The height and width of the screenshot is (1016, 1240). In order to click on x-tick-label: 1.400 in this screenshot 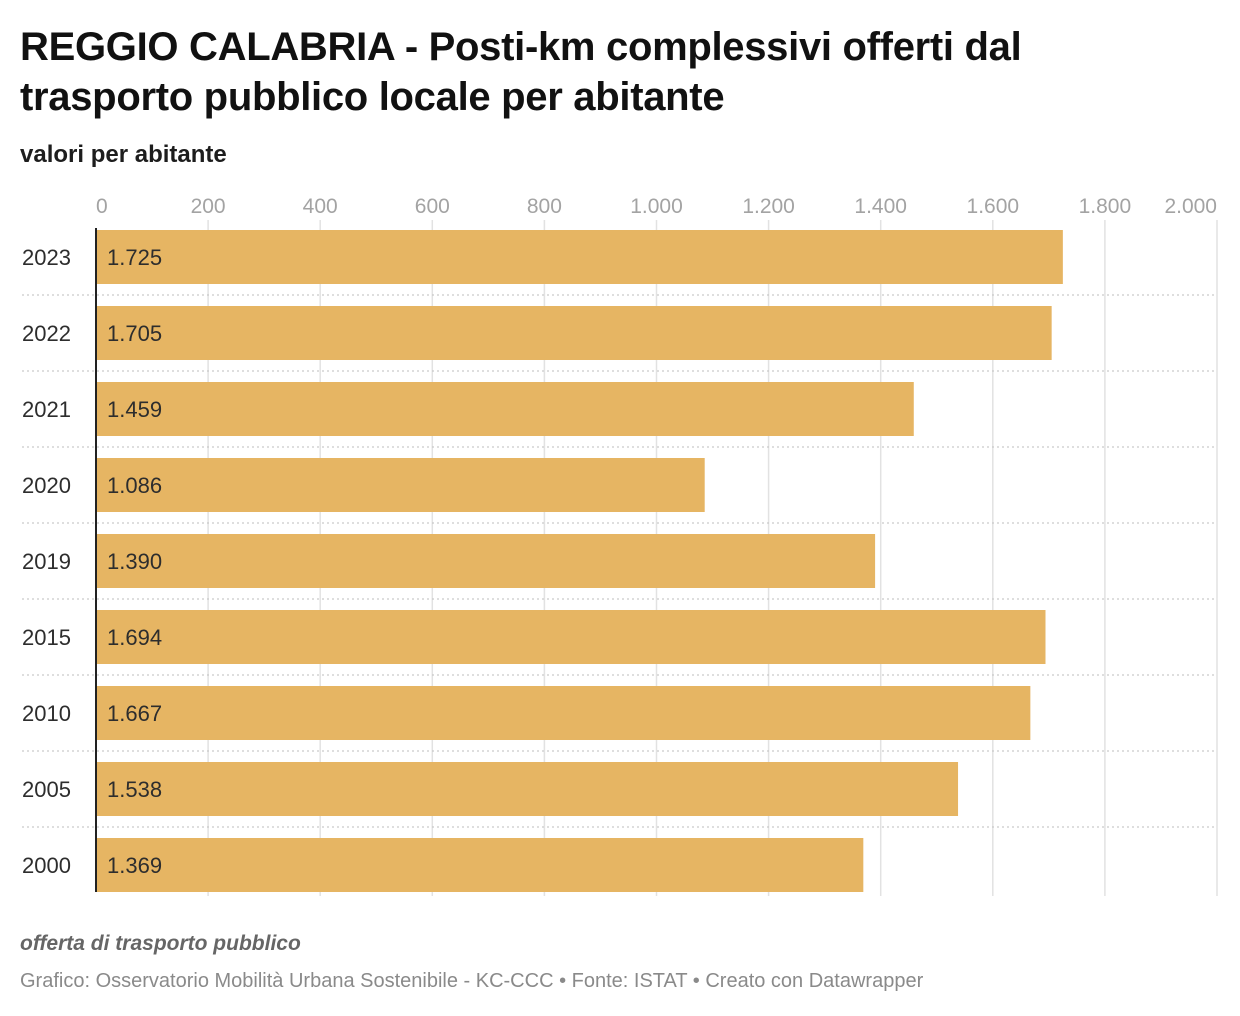, I will do `click(880, 206)`.